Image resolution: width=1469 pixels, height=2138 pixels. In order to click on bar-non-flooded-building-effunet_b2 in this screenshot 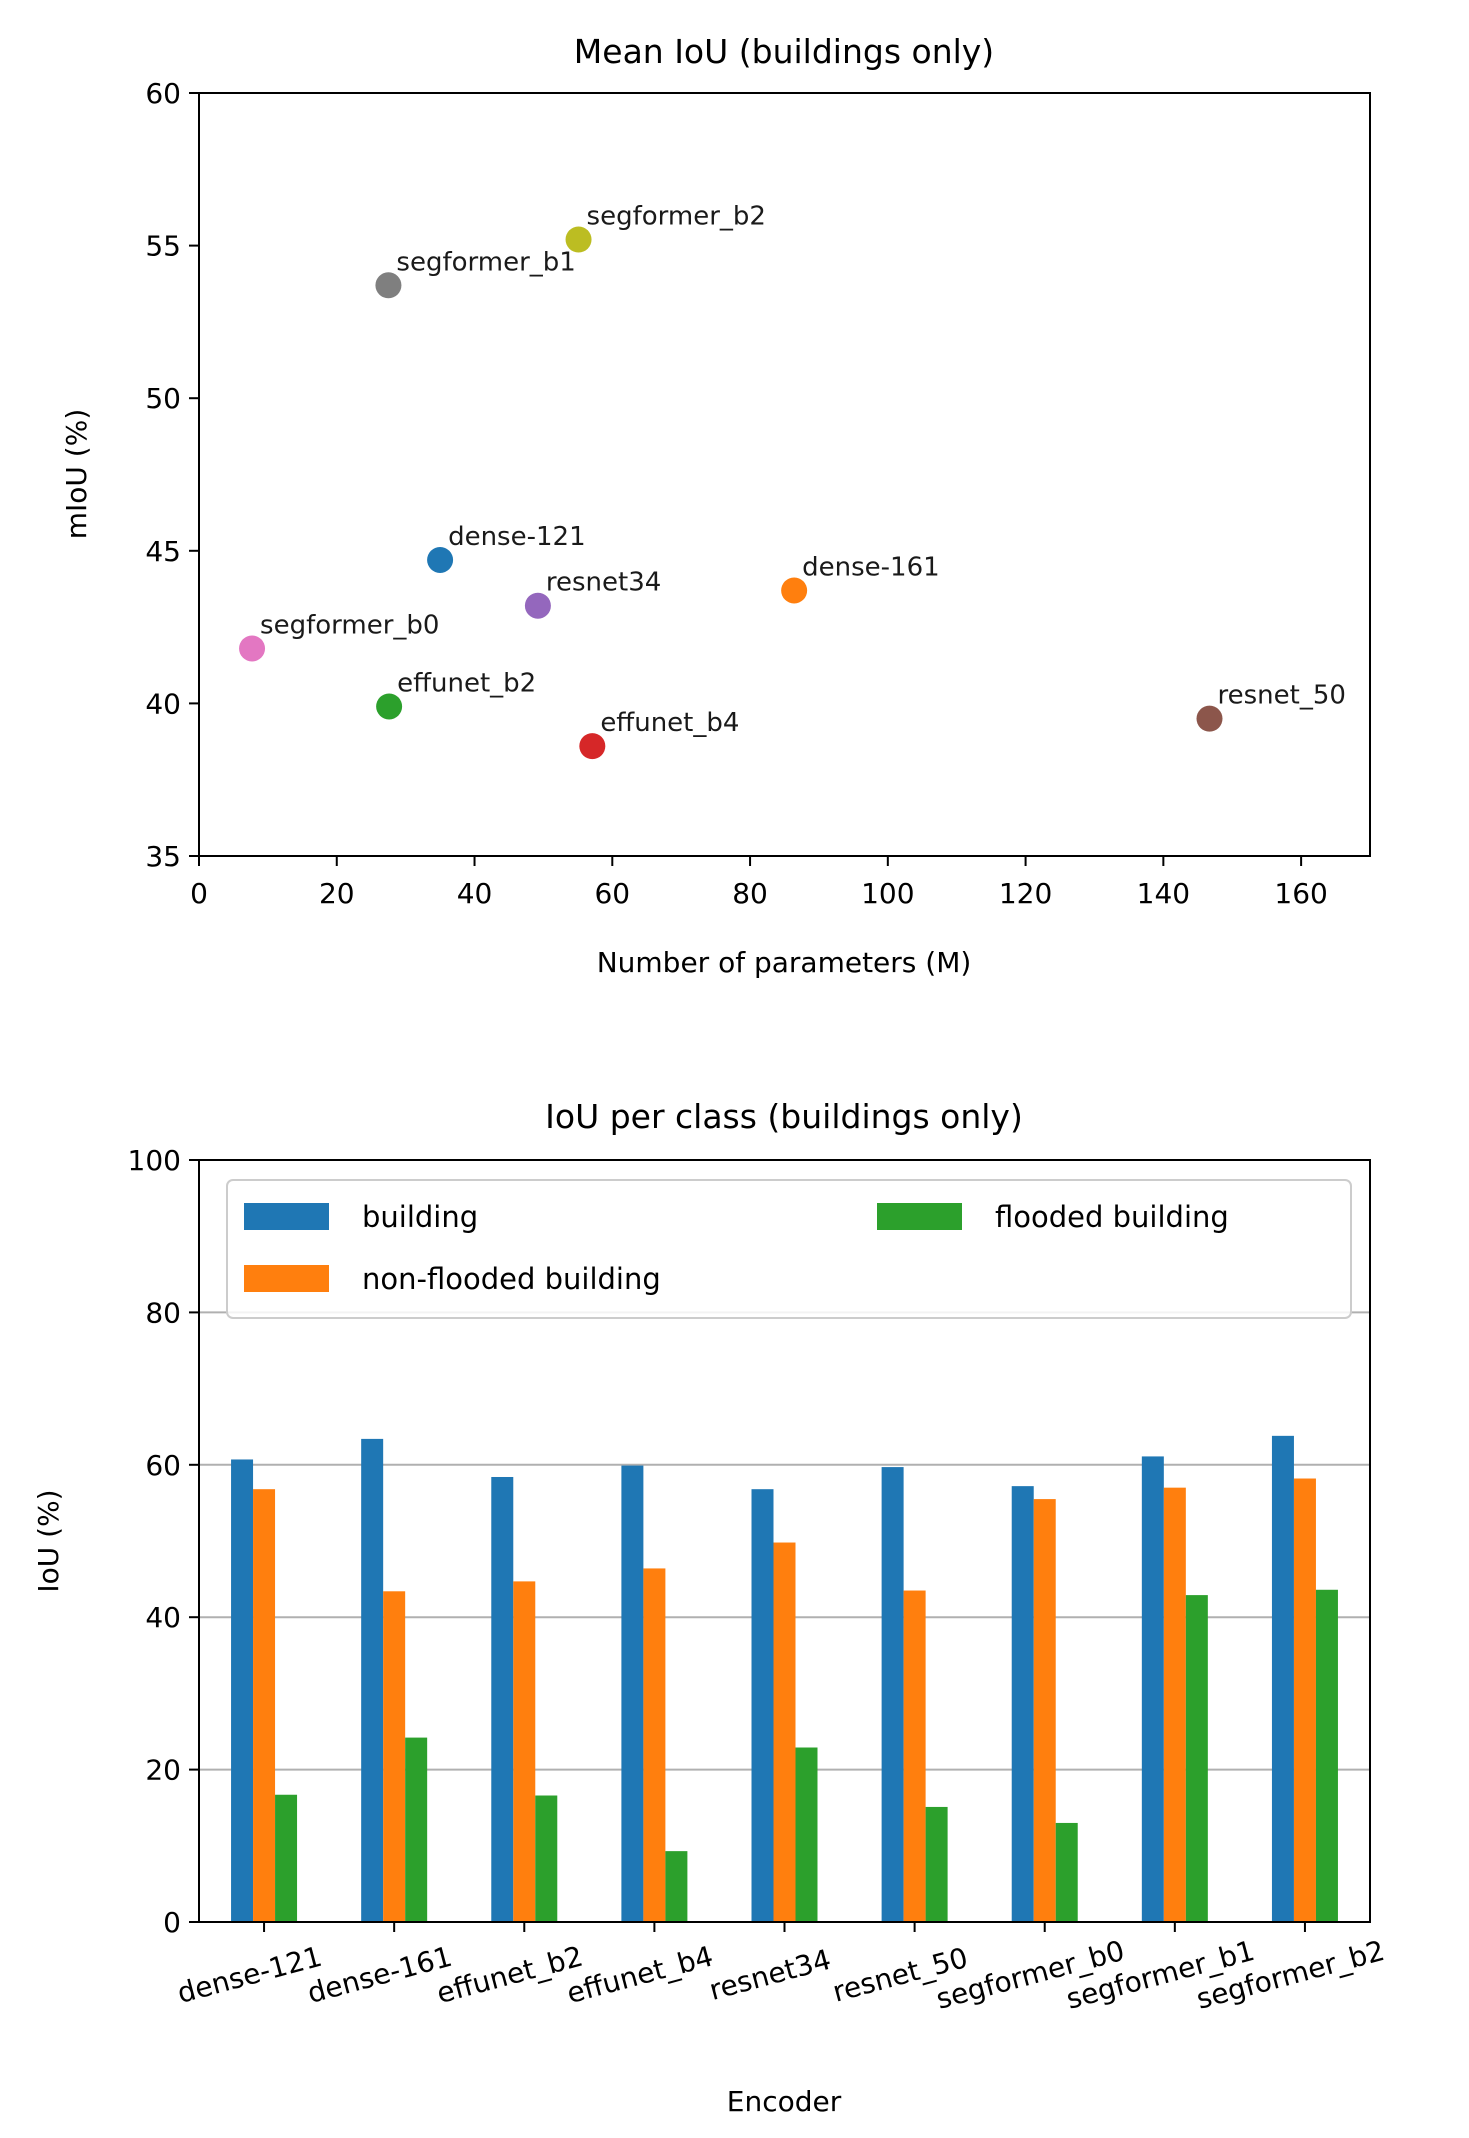, I will do `click(524, 1751)`.